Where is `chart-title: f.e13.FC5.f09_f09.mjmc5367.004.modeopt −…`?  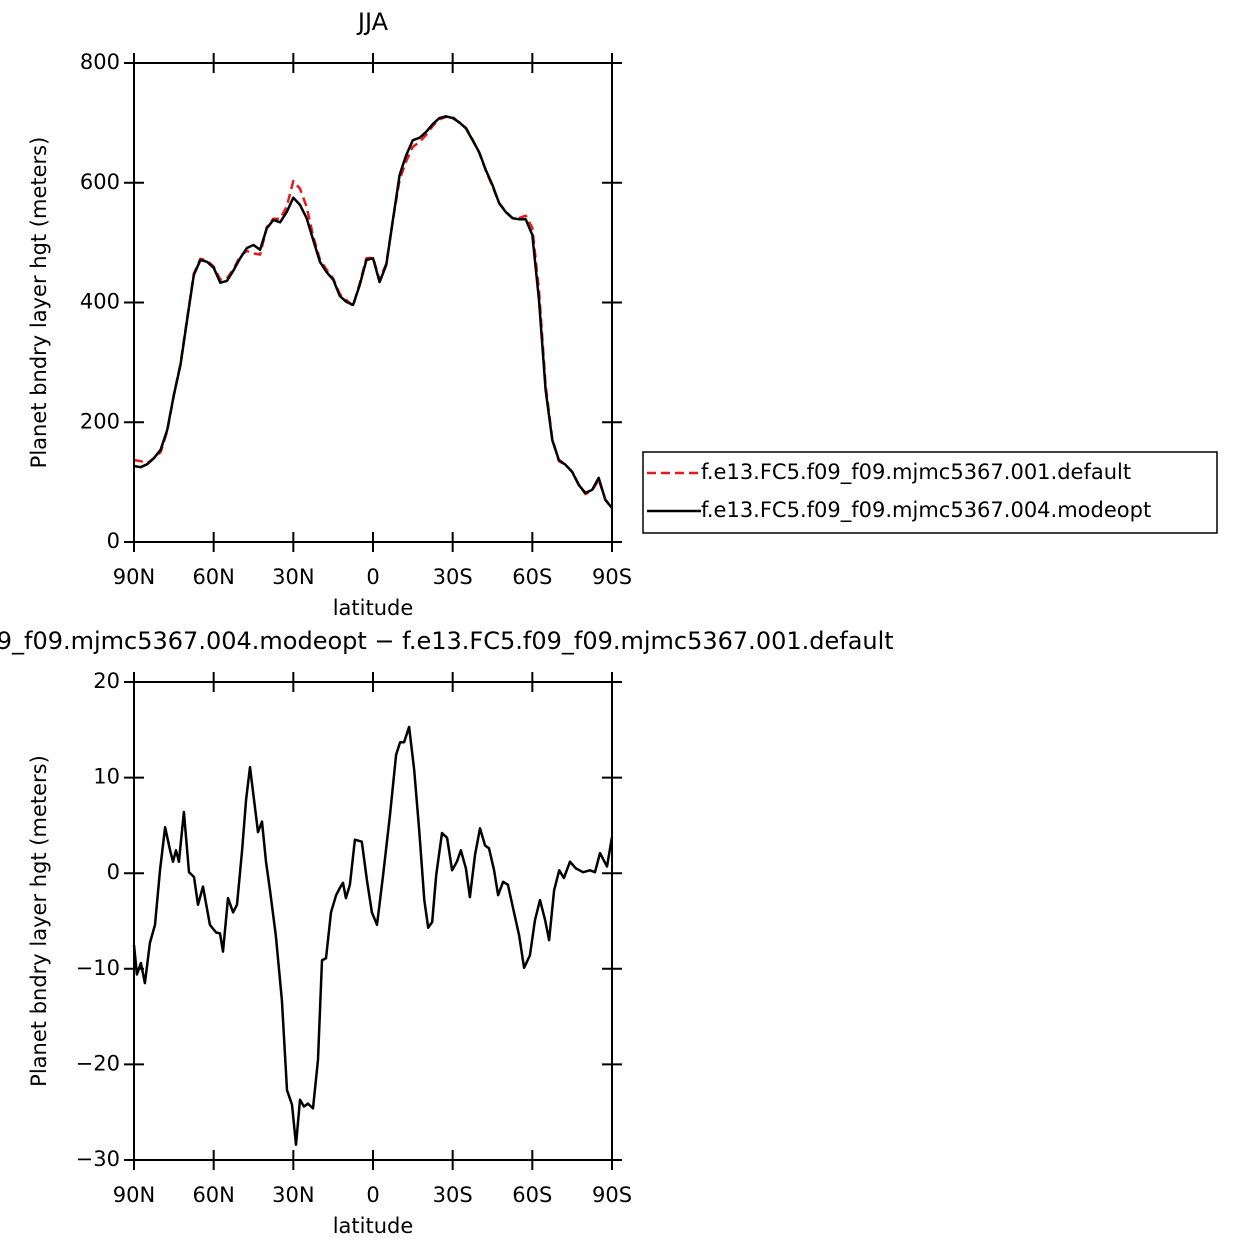
chart-title: f.e13.FC5.f09_f09.mjmc5367.004.modeopt −… is located at coordinates (447, 641).